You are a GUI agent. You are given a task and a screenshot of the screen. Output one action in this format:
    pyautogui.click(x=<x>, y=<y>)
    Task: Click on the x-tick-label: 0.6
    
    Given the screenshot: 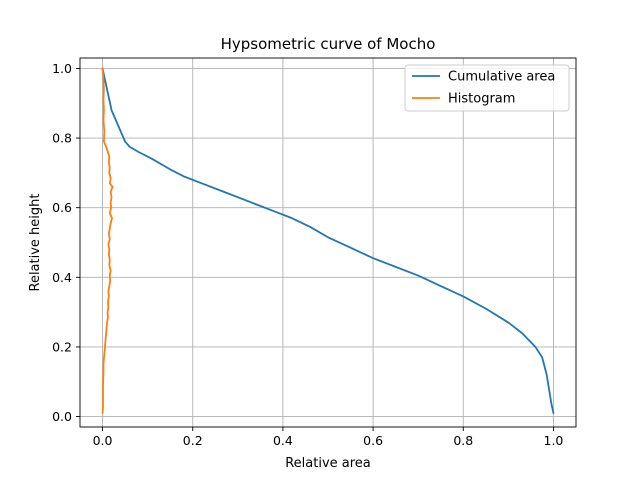 What is the action you would take?
    pyautogui.click(x=373, y=440)
    